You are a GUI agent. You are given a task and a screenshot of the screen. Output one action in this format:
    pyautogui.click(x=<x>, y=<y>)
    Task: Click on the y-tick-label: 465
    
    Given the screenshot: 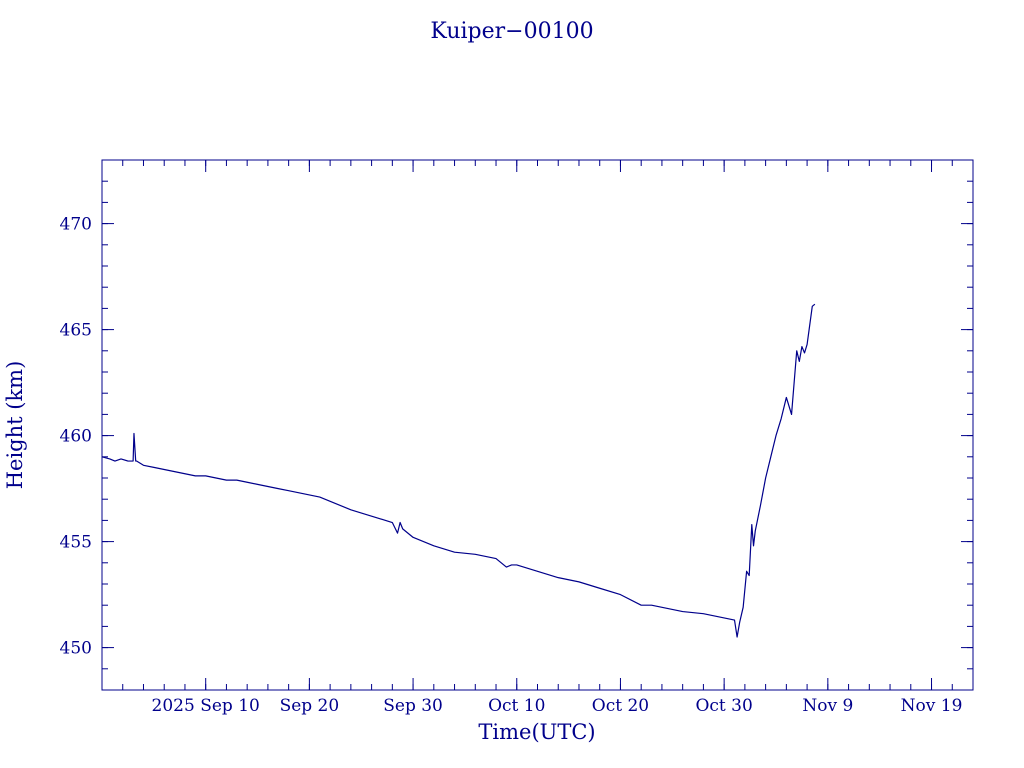 What is the action you would take?
    pyautogui.click(x=76, y=331)
    